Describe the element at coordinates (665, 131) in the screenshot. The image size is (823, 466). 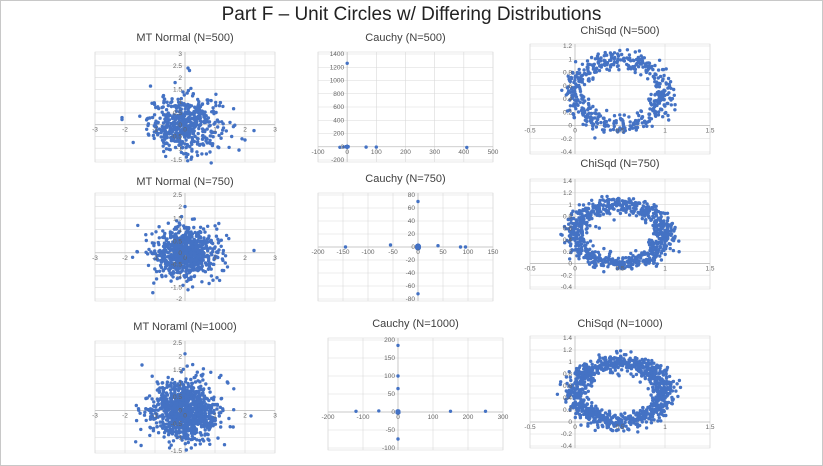
I see `x-tick-label: 1` at that location.